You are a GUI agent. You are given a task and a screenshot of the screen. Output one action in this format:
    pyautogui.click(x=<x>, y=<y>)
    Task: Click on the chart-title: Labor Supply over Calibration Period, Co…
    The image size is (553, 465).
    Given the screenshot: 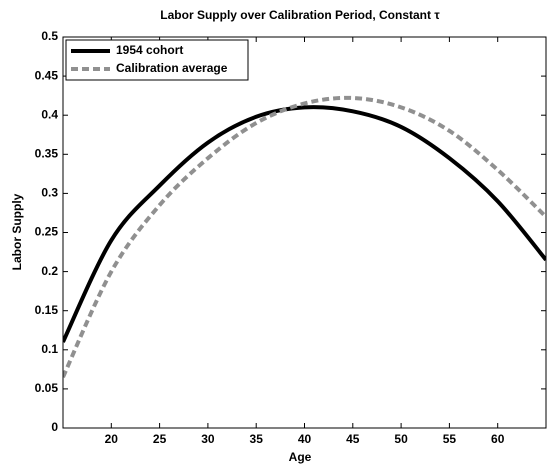 What is the action you would take?
    pyautogui.click(x=300, y=15)
    